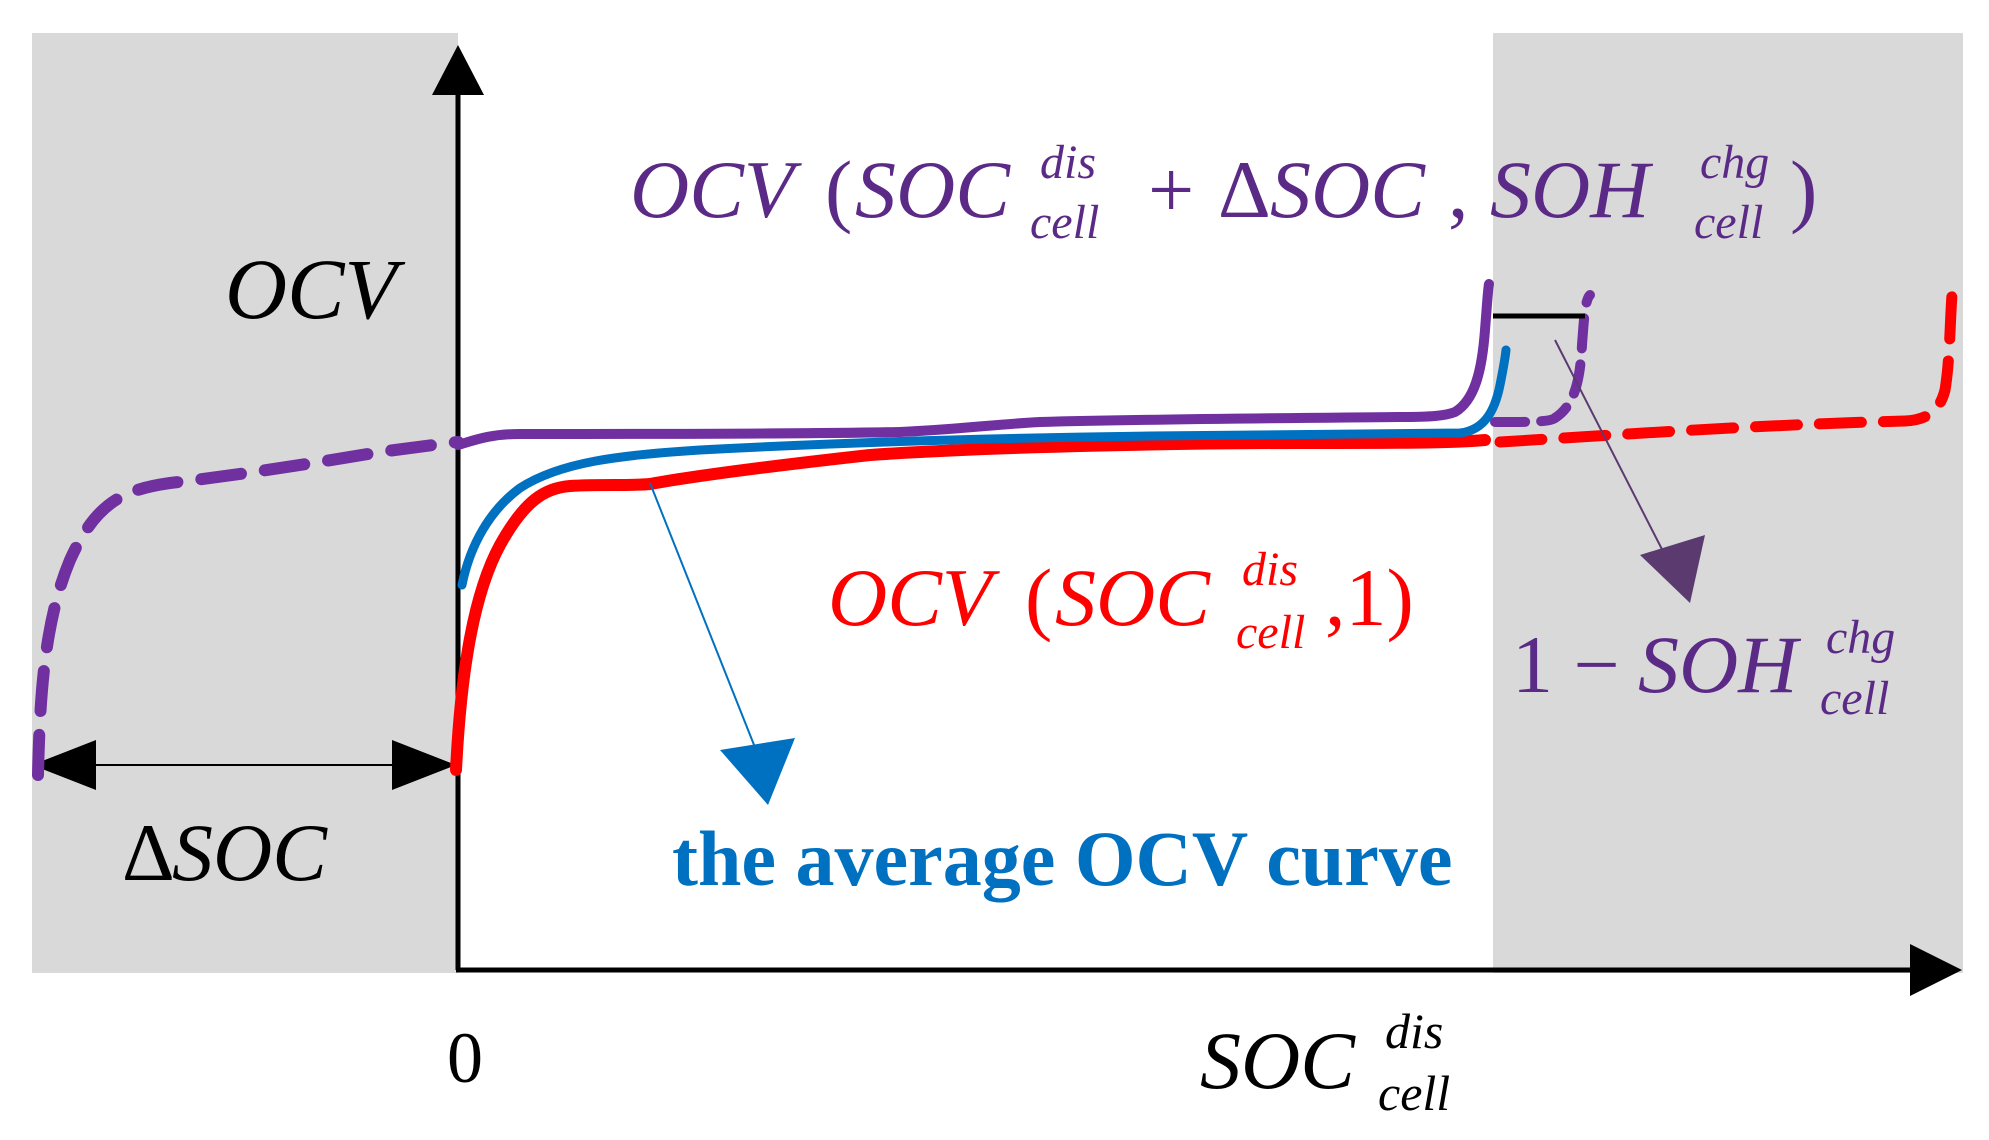 Image resolution: width=1989 pixels, height=1140 pixels. Describe the element at coordinates (248, 608) in the screenshot. I see `purple-dashed-curve-left` at that location.